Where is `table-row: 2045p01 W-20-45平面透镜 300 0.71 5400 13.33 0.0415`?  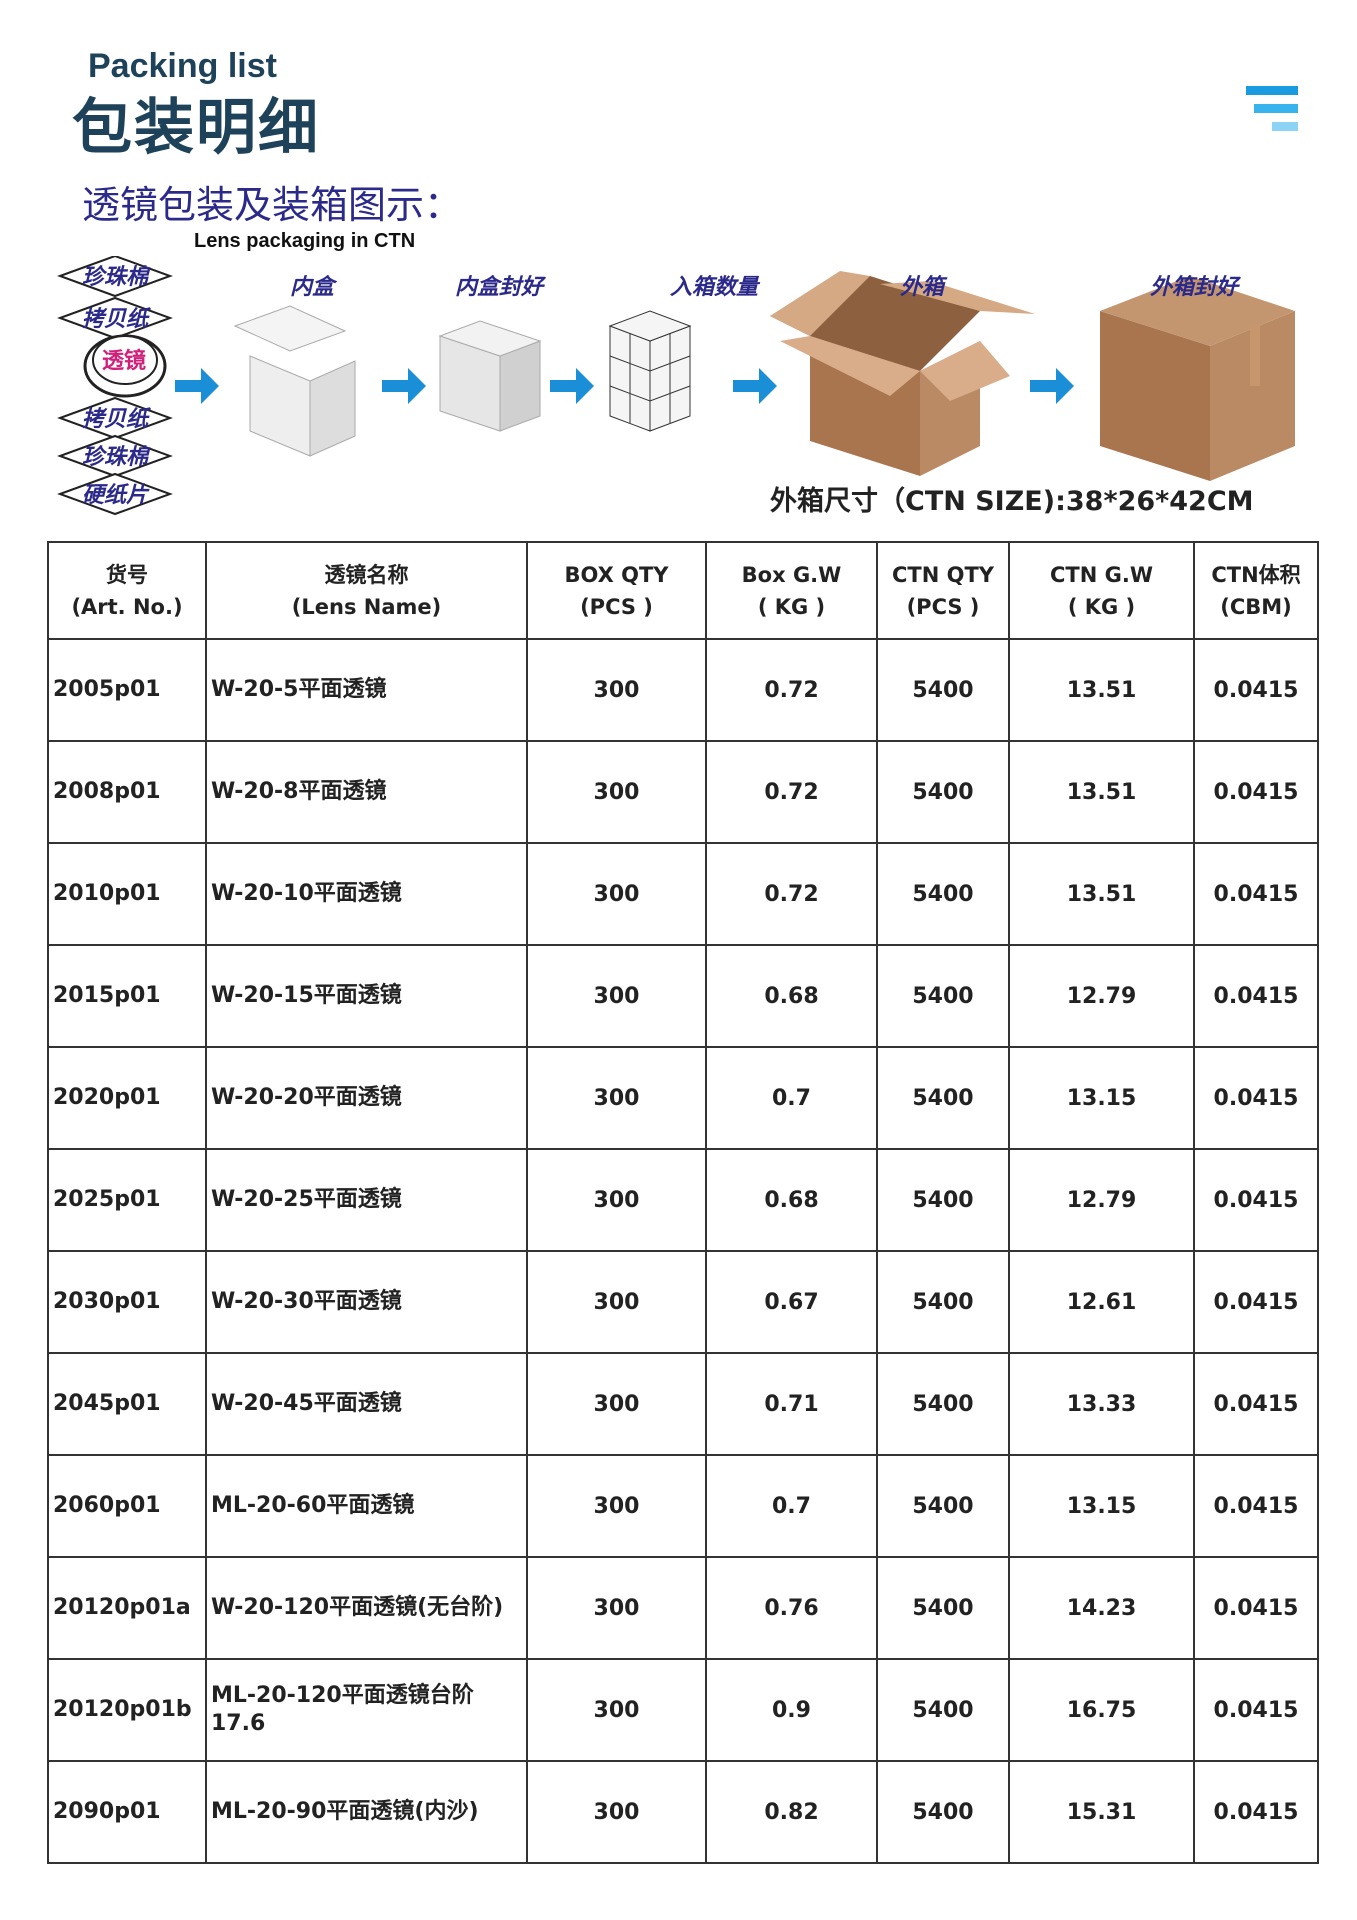
table-row: 2045p01 W-20-45平面透镜 300 0.71 5400 13.33 0.0415 is located at coordinates (683, 1404).